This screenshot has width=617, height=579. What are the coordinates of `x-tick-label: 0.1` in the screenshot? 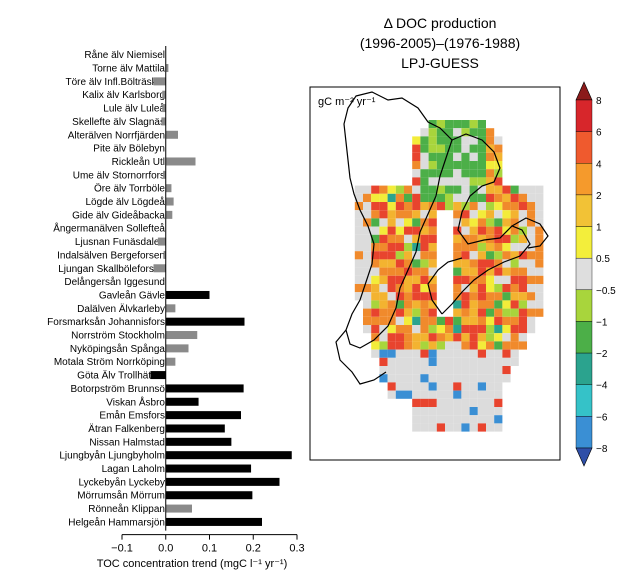 It's located at (209, 549).